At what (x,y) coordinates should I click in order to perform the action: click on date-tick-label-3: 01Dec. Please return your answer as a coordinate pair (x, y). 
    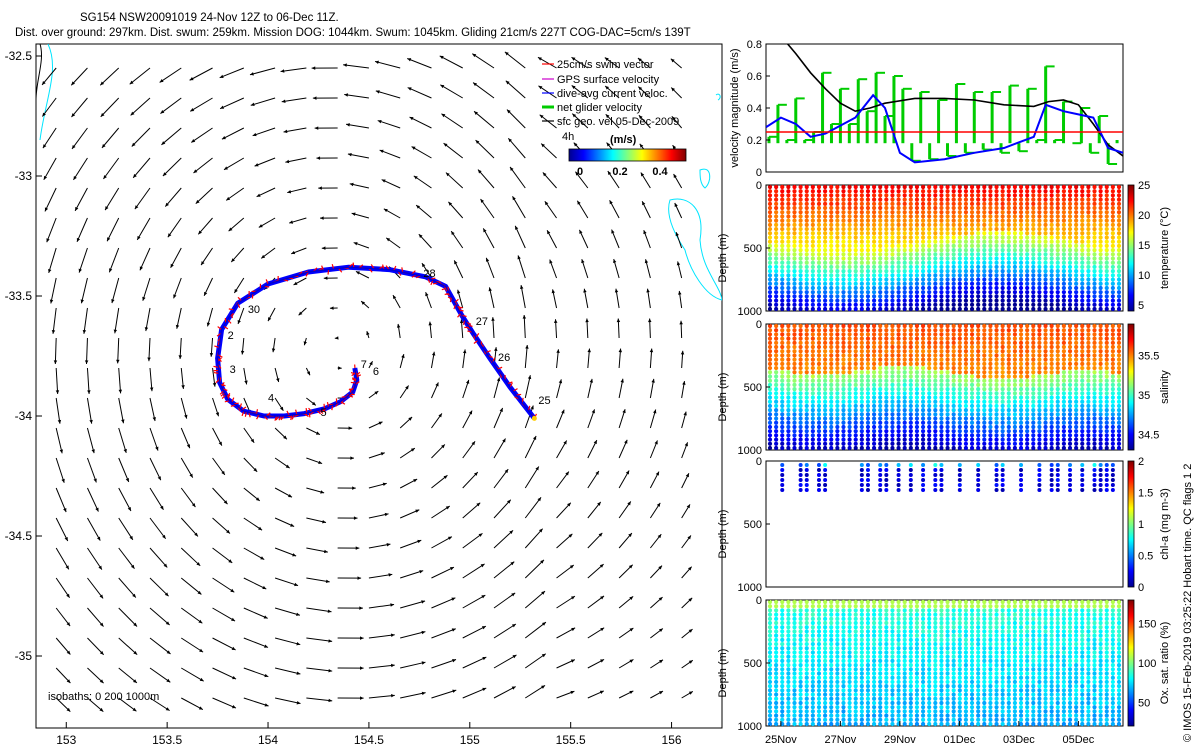
    Looking at the image, I should click on (959, 740).